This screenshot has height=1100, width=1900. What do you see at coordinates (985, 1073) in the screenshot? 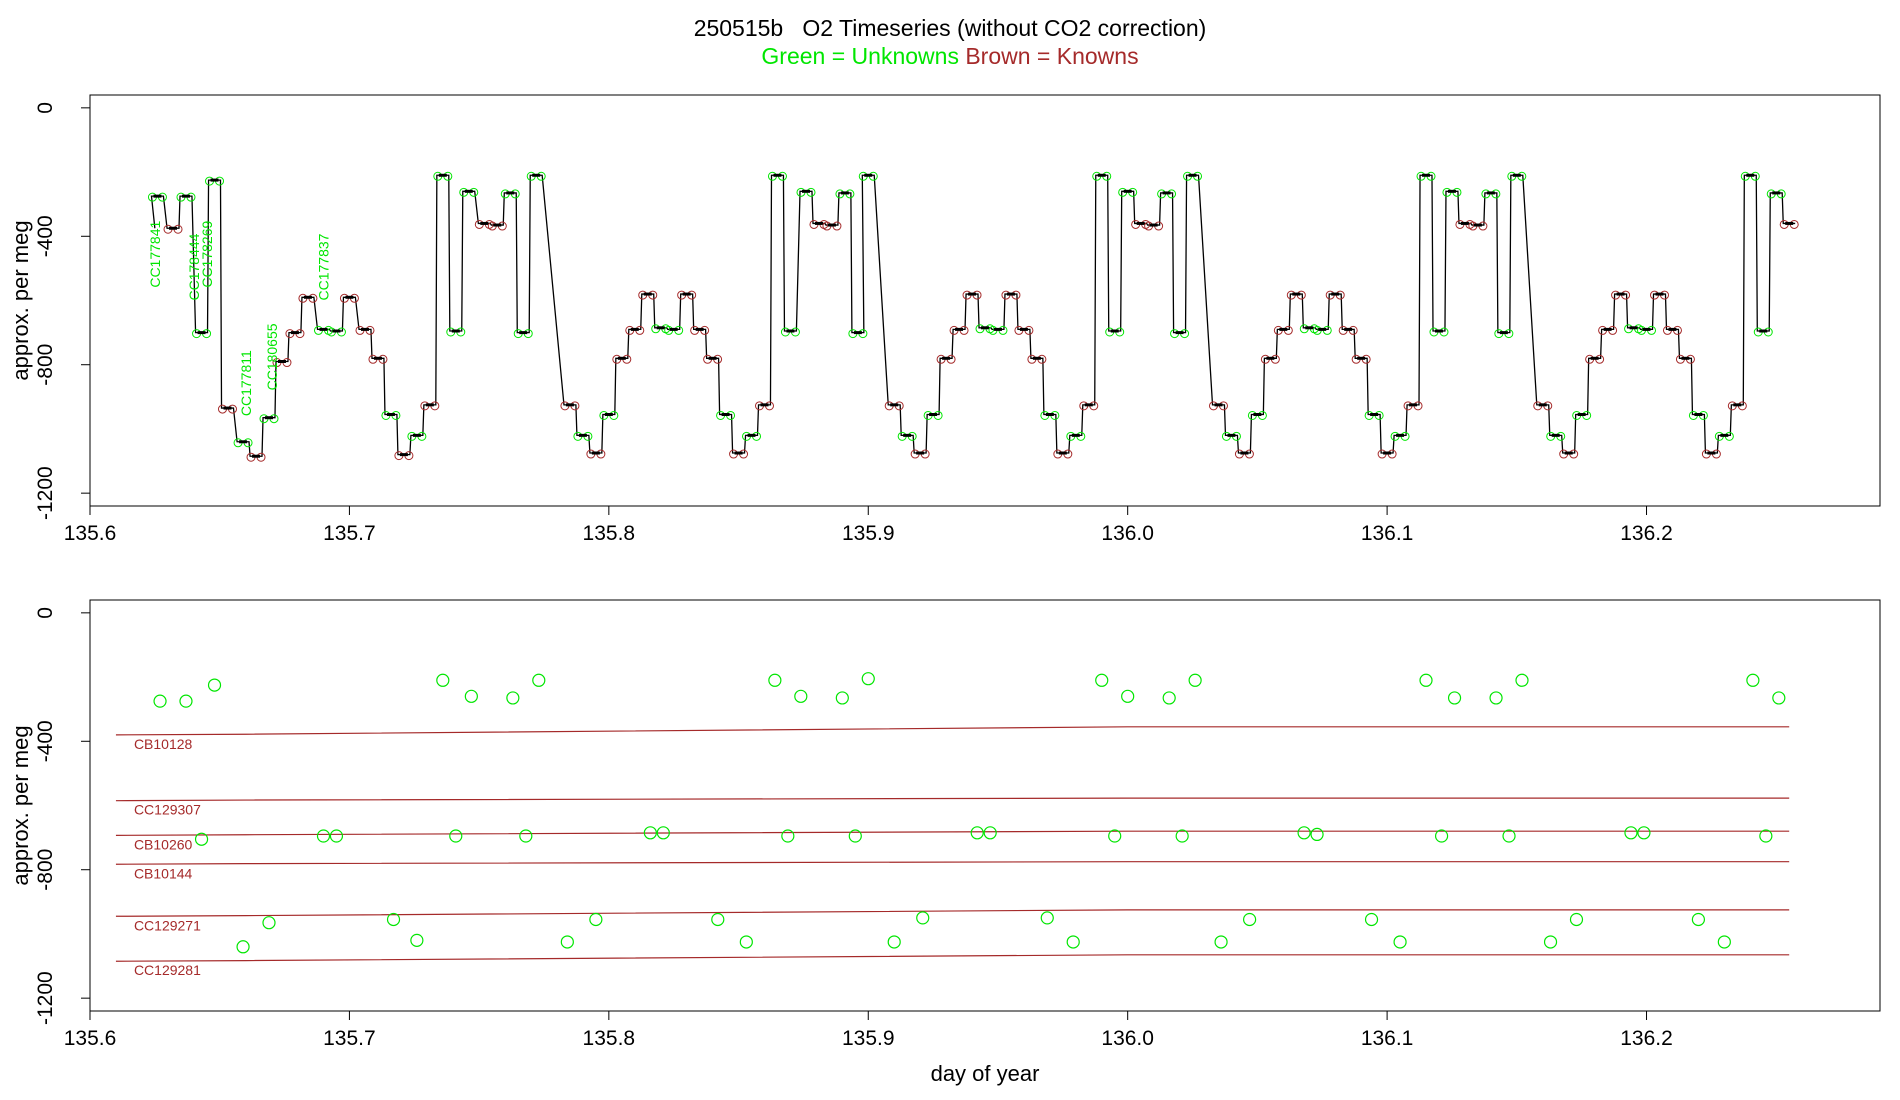
I see `x-axis-label: day of year` at bounding box center [985, 1073].